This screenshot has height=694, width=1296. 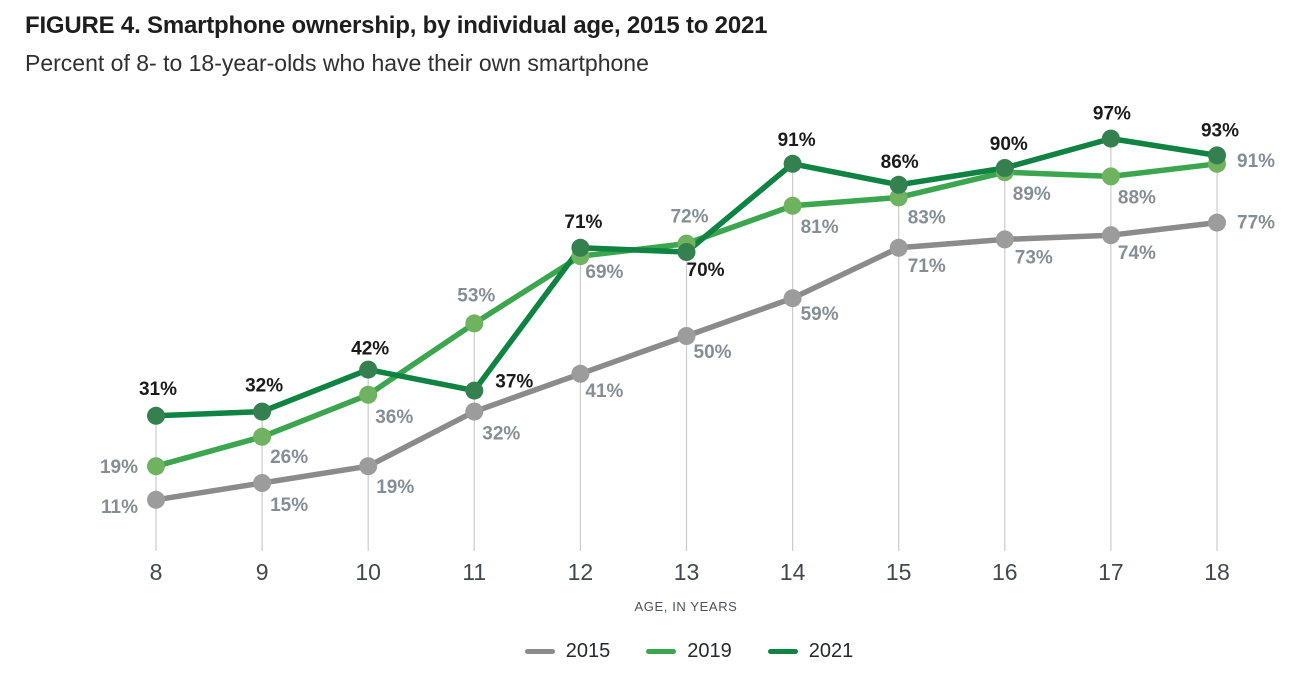 I want to click on data-label-2021: 70%, so click(x=706, y=270).